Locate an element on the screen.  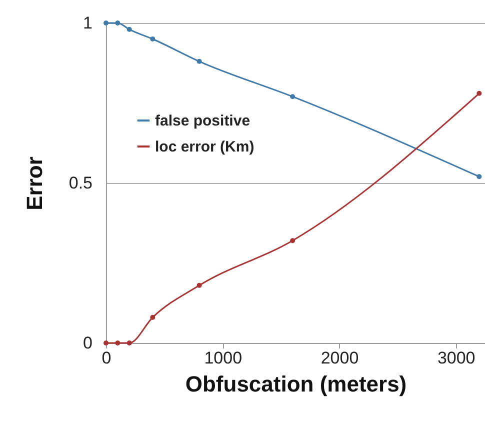
y-tick-label: 0.5 is located at coordinates (80, 183).